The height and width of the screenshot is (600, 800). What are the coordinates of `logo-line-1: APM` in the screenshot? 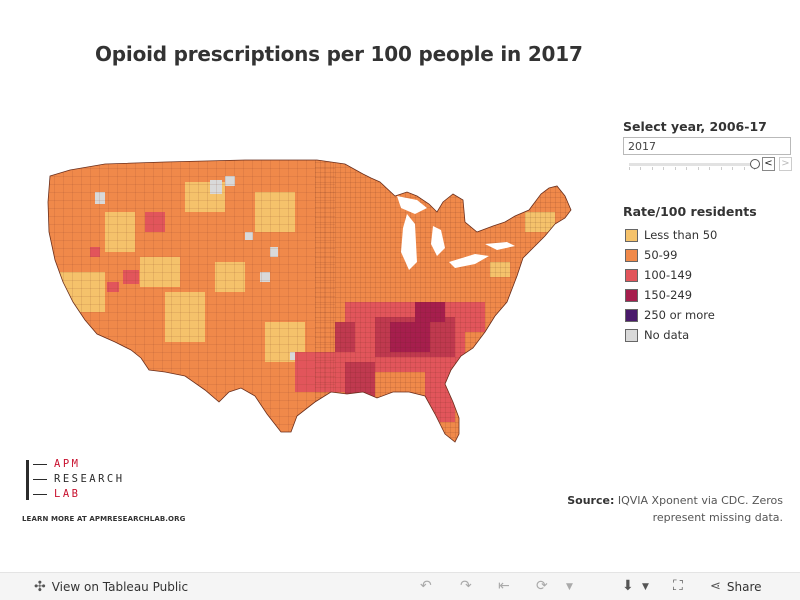 It's located at (67, 464).